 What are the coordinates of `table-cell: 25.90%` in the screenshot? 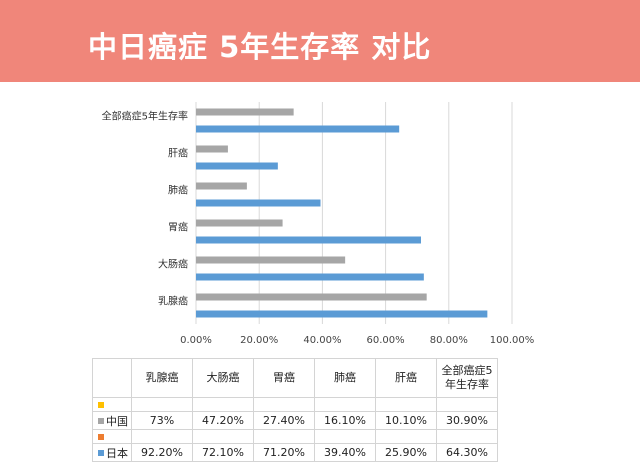 It's located at (406, 452).